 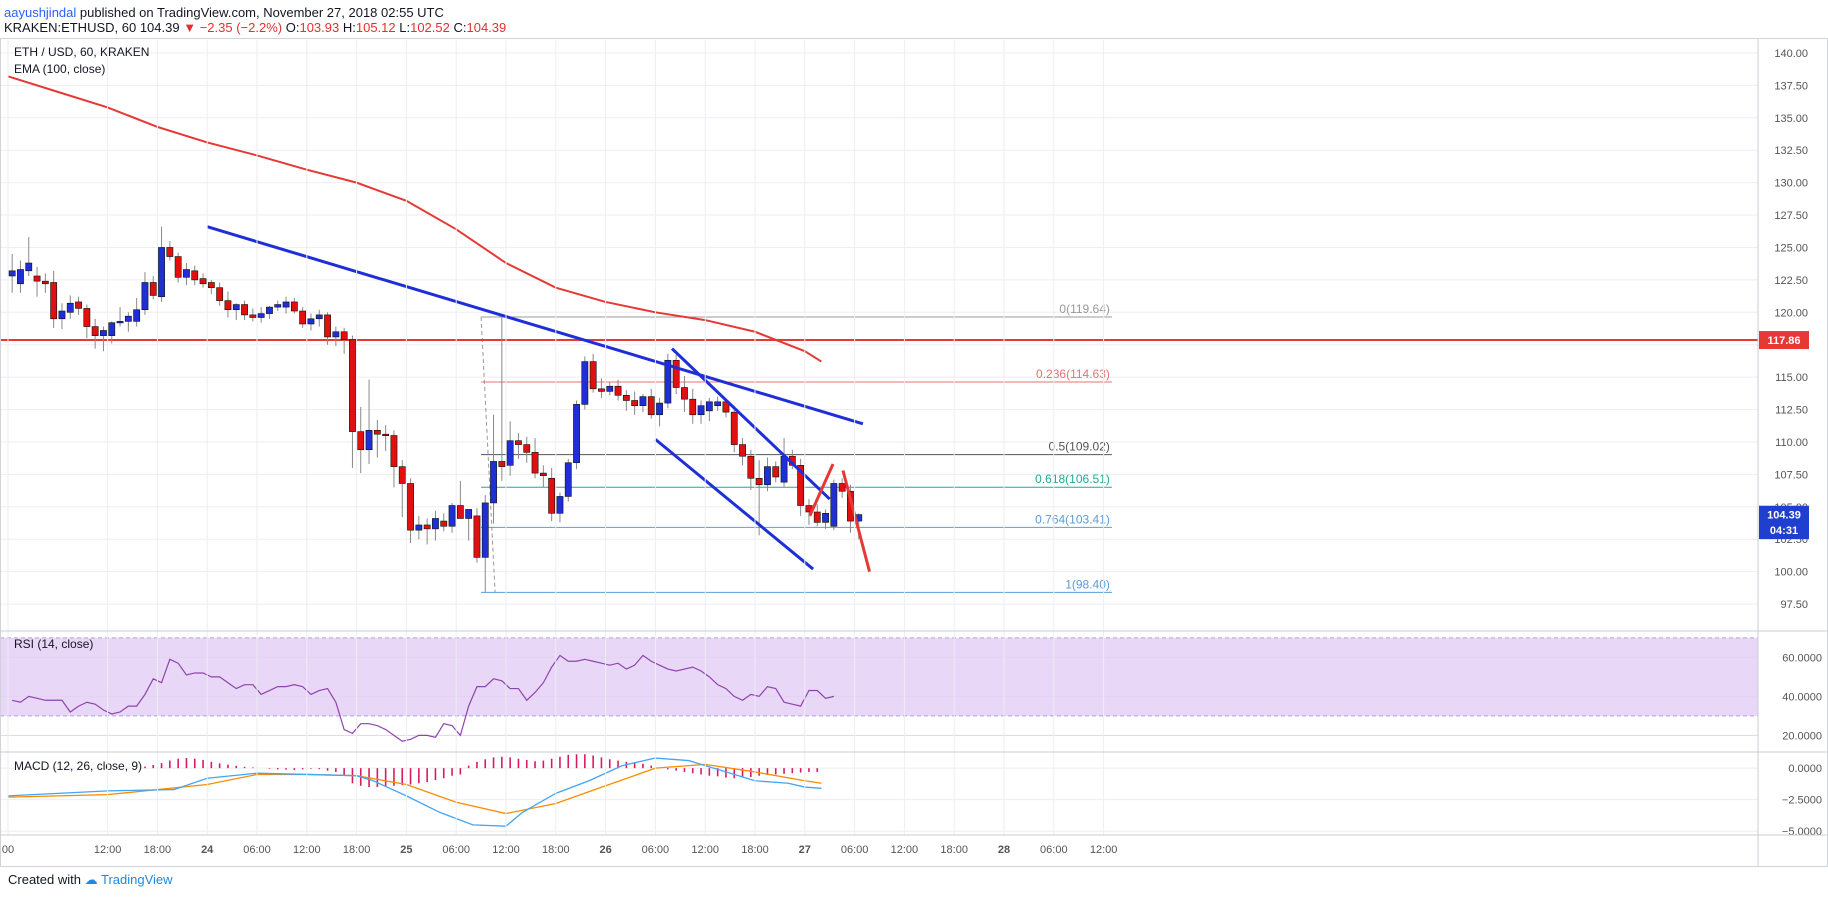 I want to click on channel-upper-line, so click(x=750, y=424).